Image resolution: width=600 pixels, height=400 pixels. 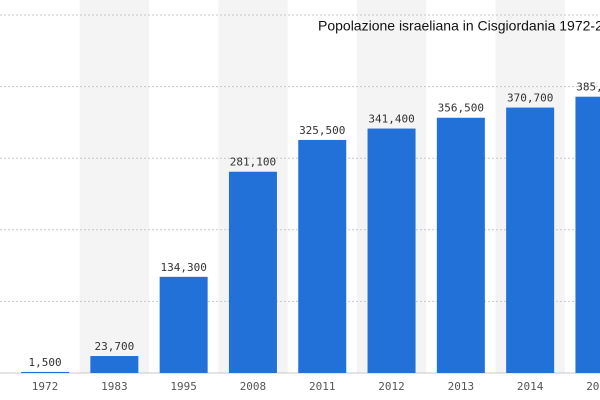 What do you see at coordinates (530, 386) in the screenshot?
I see `x-tick-label: 2014` at bounding box center [530, 386].